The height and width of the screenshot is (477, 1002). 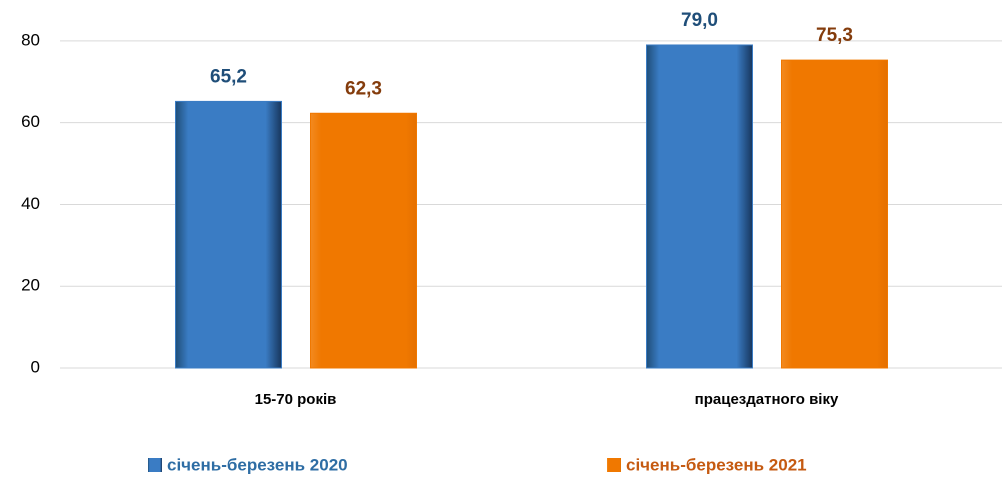 I want to click on y-tick-label: 20, so click(x=30, y=285).